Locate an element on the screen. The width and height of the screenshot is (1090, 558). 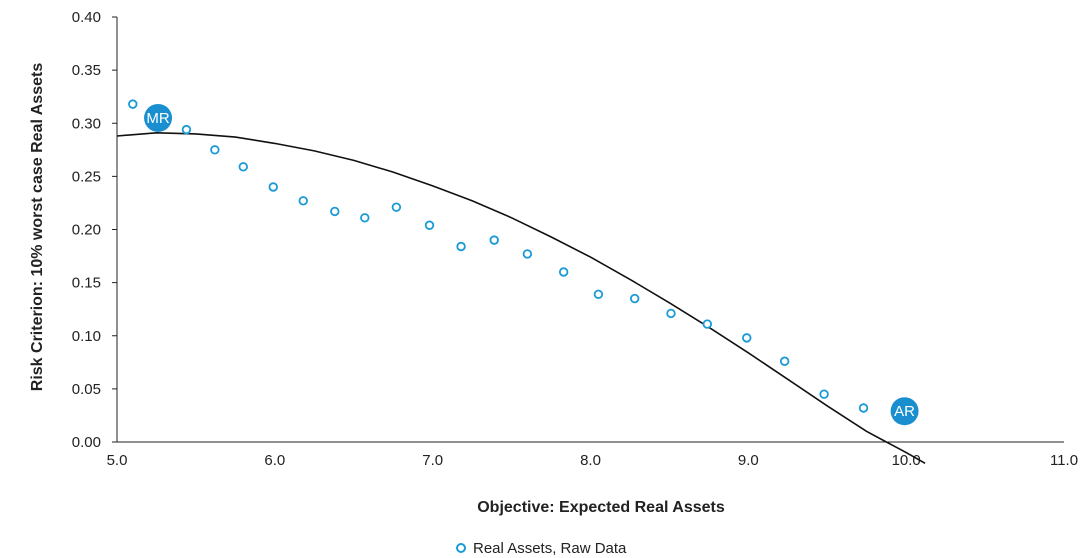
x-tick-label: 6.0 is located at coordinates (274, 460).